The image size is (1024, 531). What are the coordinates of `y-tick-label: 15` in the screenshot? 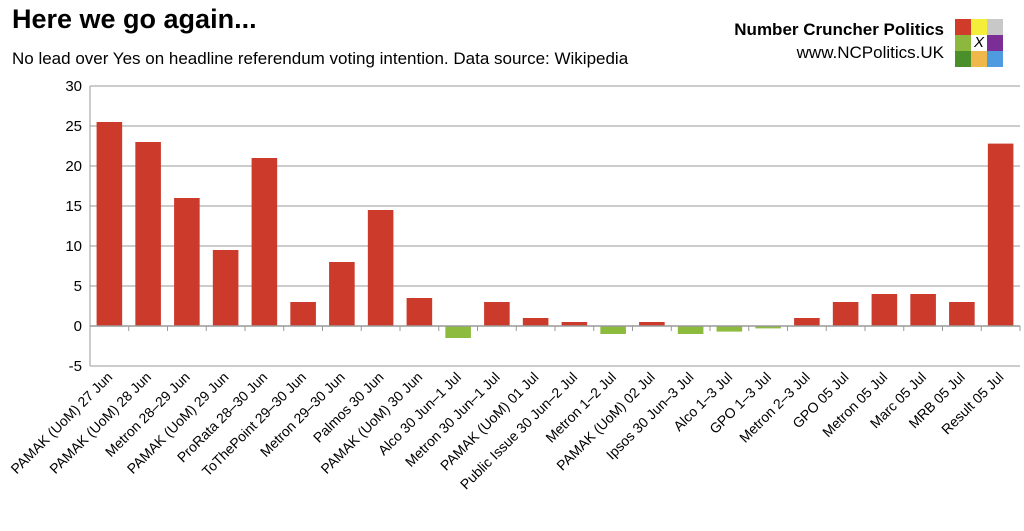 It's located at (73, 206).